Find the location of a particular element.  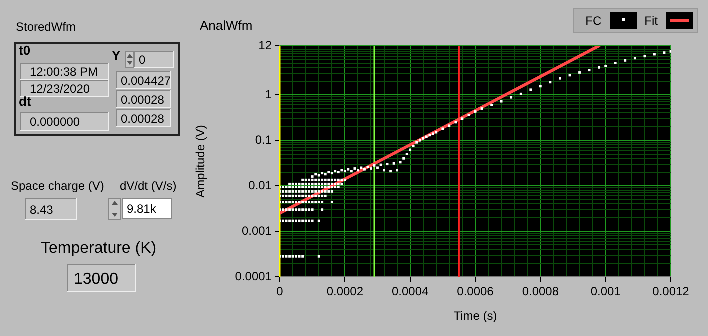

text: 0.000000 is located at coordinates (64, 121).